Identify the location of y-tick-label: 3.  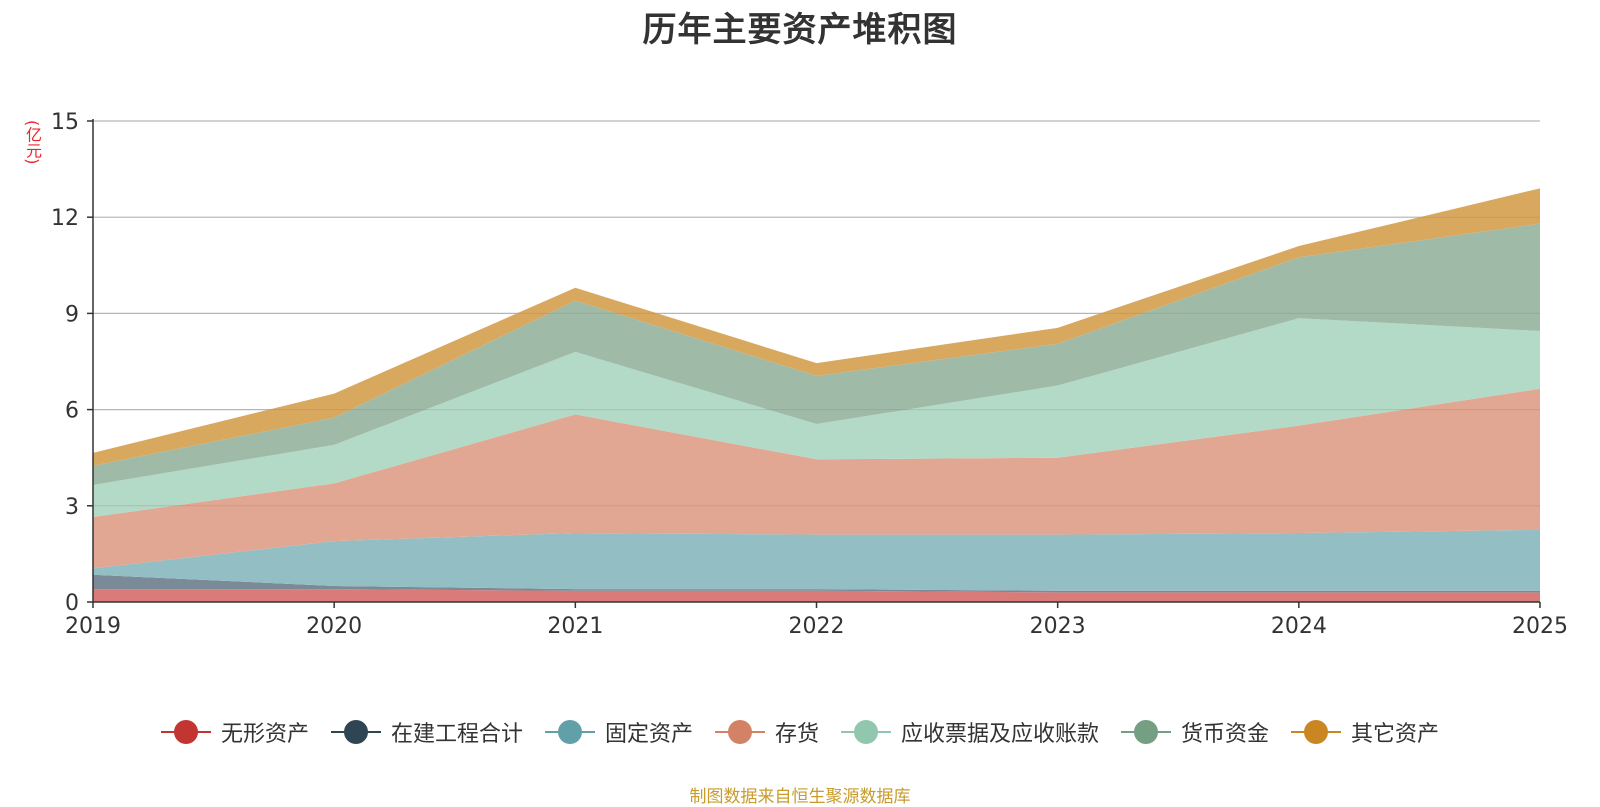
(72, 507).